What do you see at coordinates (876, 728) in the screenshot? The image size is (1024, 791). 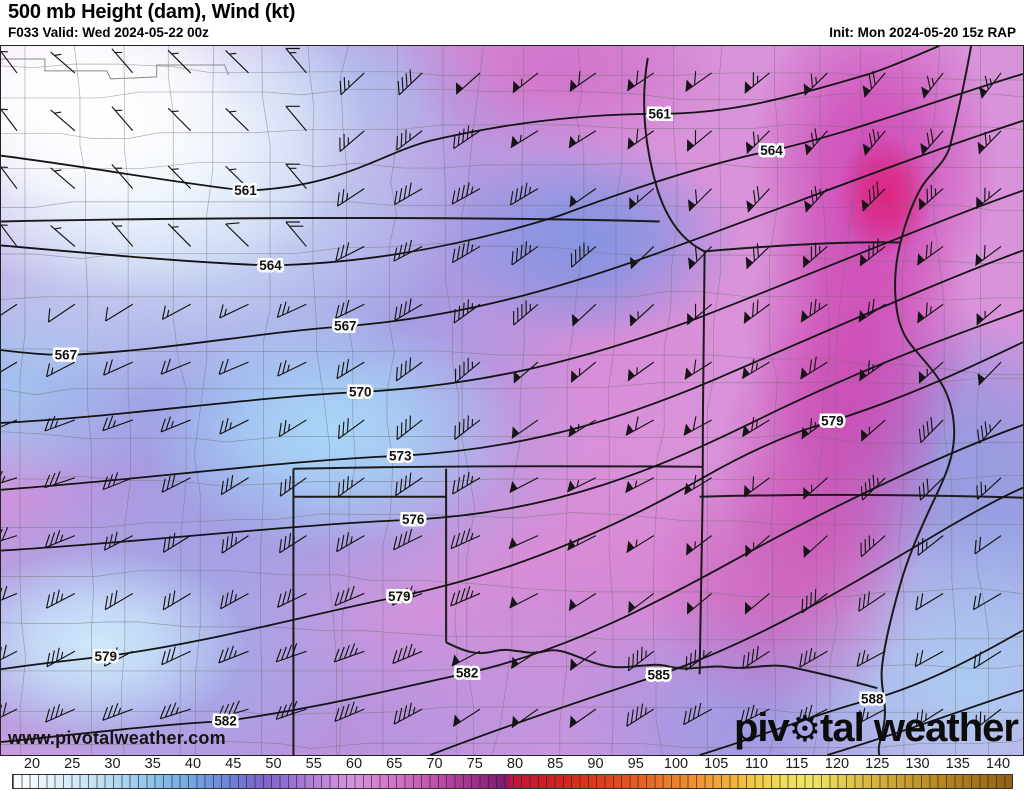 I see `pivotal-weather-logo: piv⚙tal weather` at bounding box center [876, 728].